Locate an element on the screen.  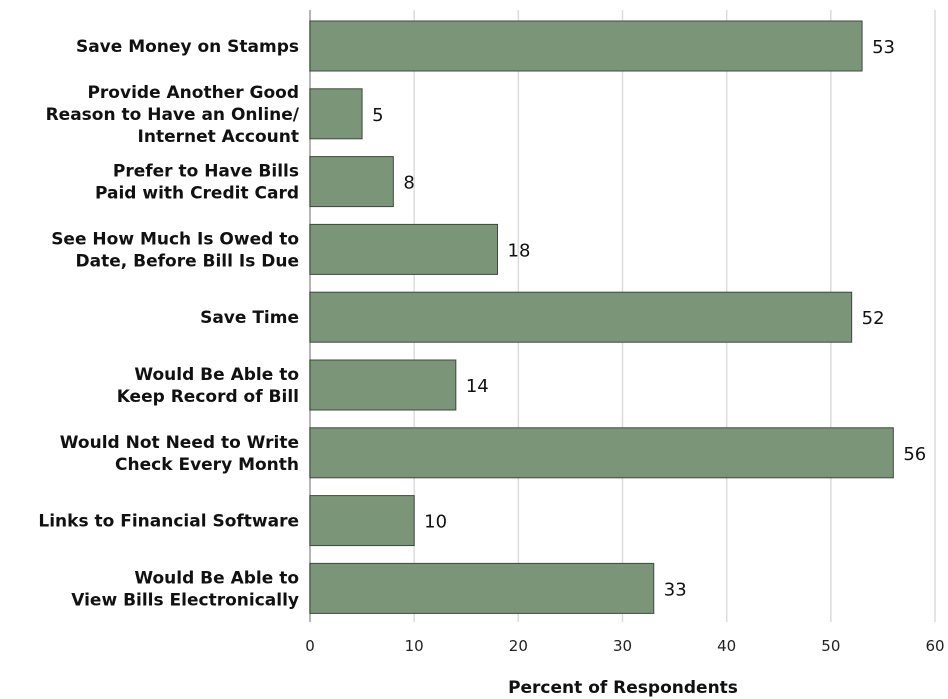
x-tick-label: 50 is located at coordinates (830, 646).